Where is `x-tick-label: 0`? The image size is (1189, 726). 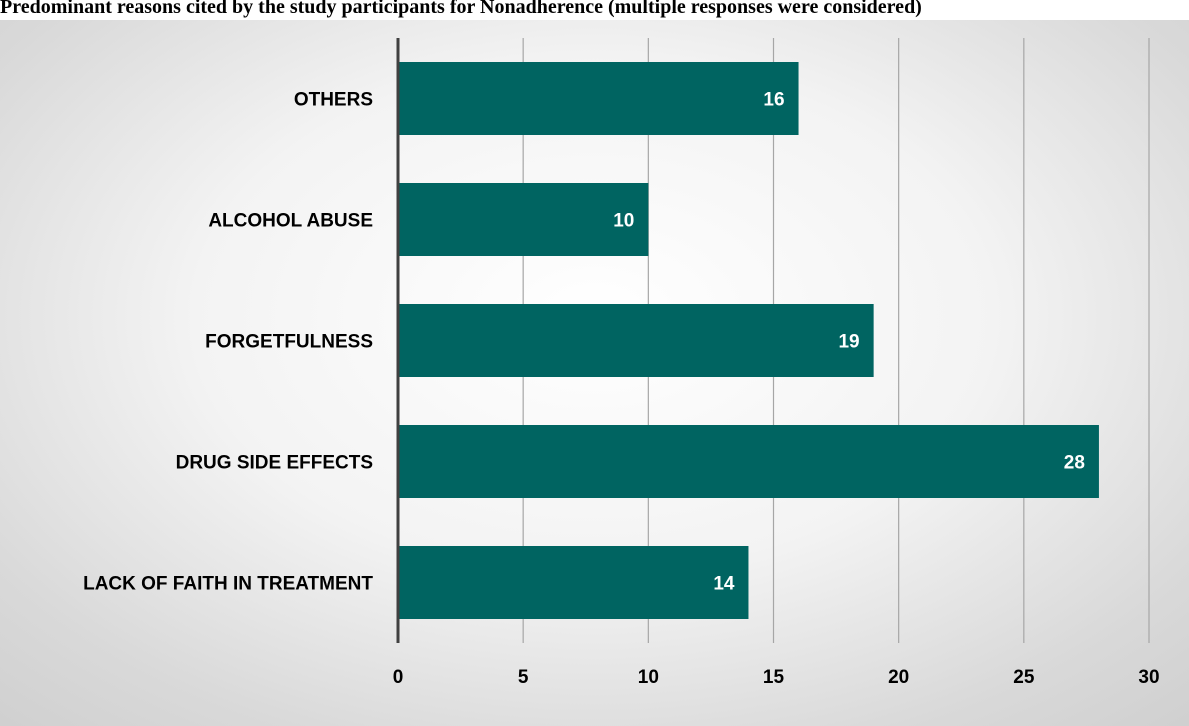 x-tick-label: 0 is located at coordinates (398, 677).